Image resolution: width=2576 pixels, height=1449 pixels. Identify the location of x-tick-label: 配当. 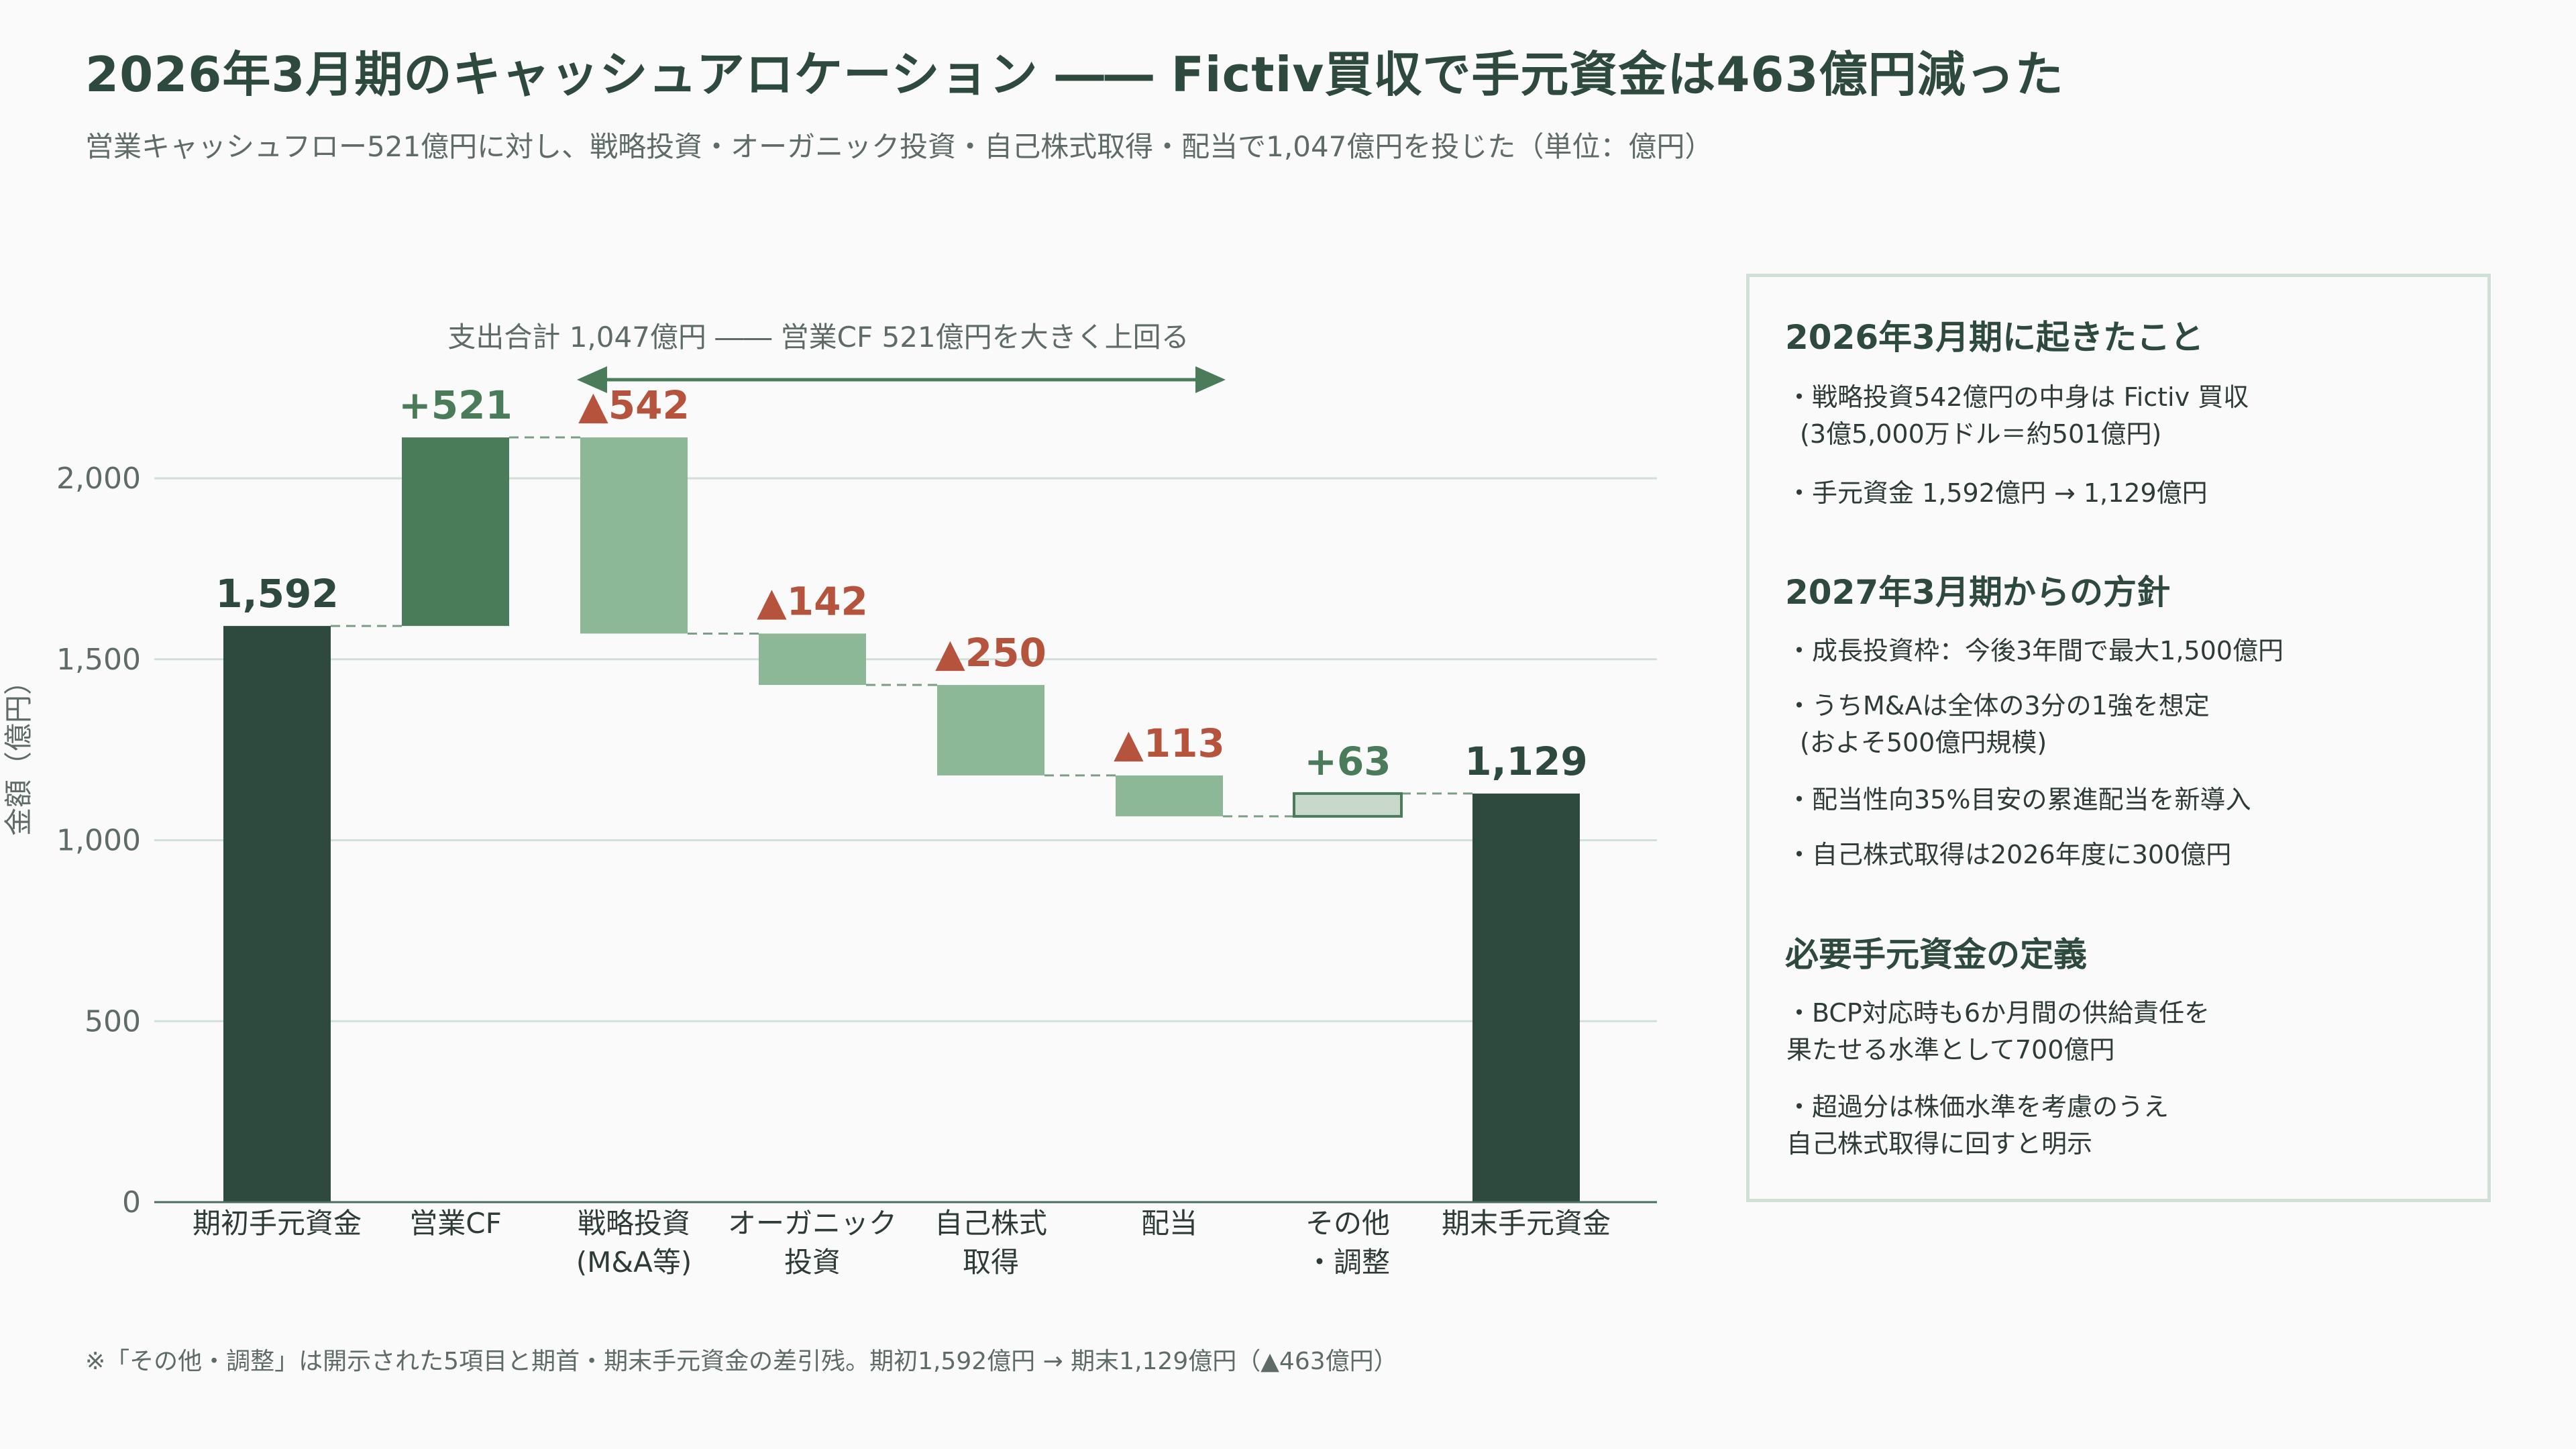
(1169, 1223).